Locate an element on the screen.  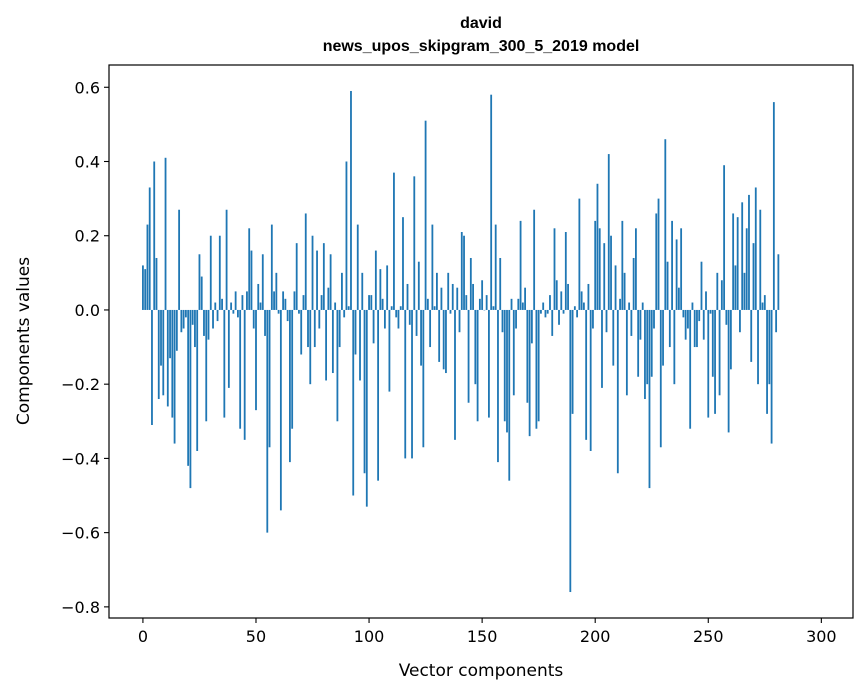
chart-title: david is located at coordinates (481, 23).